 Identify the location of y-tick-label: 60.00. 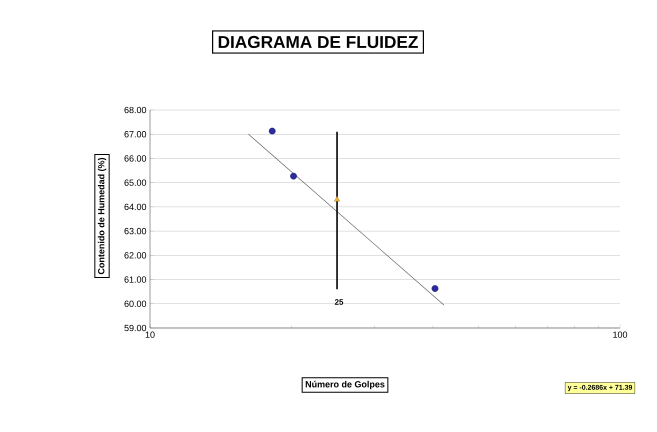
(135, 303).